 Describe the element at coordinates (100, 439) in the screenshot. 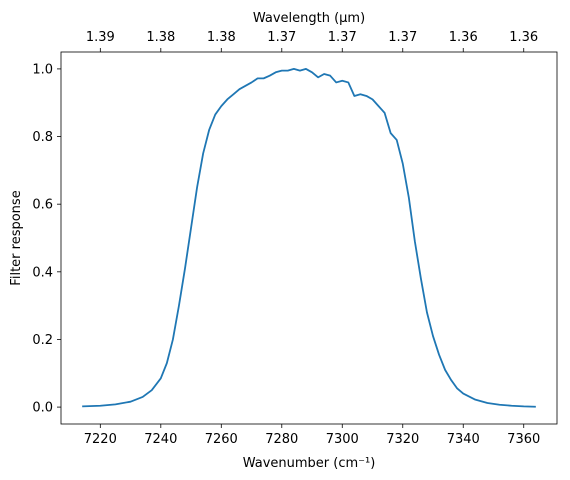

I see `x-tick-label: 7220` at that location.